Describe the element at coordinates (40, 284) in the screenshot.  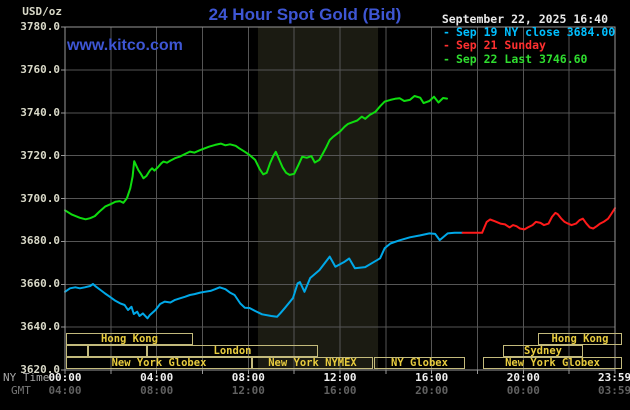
I see `y-axis-tick-label: 3660.0` at that location.